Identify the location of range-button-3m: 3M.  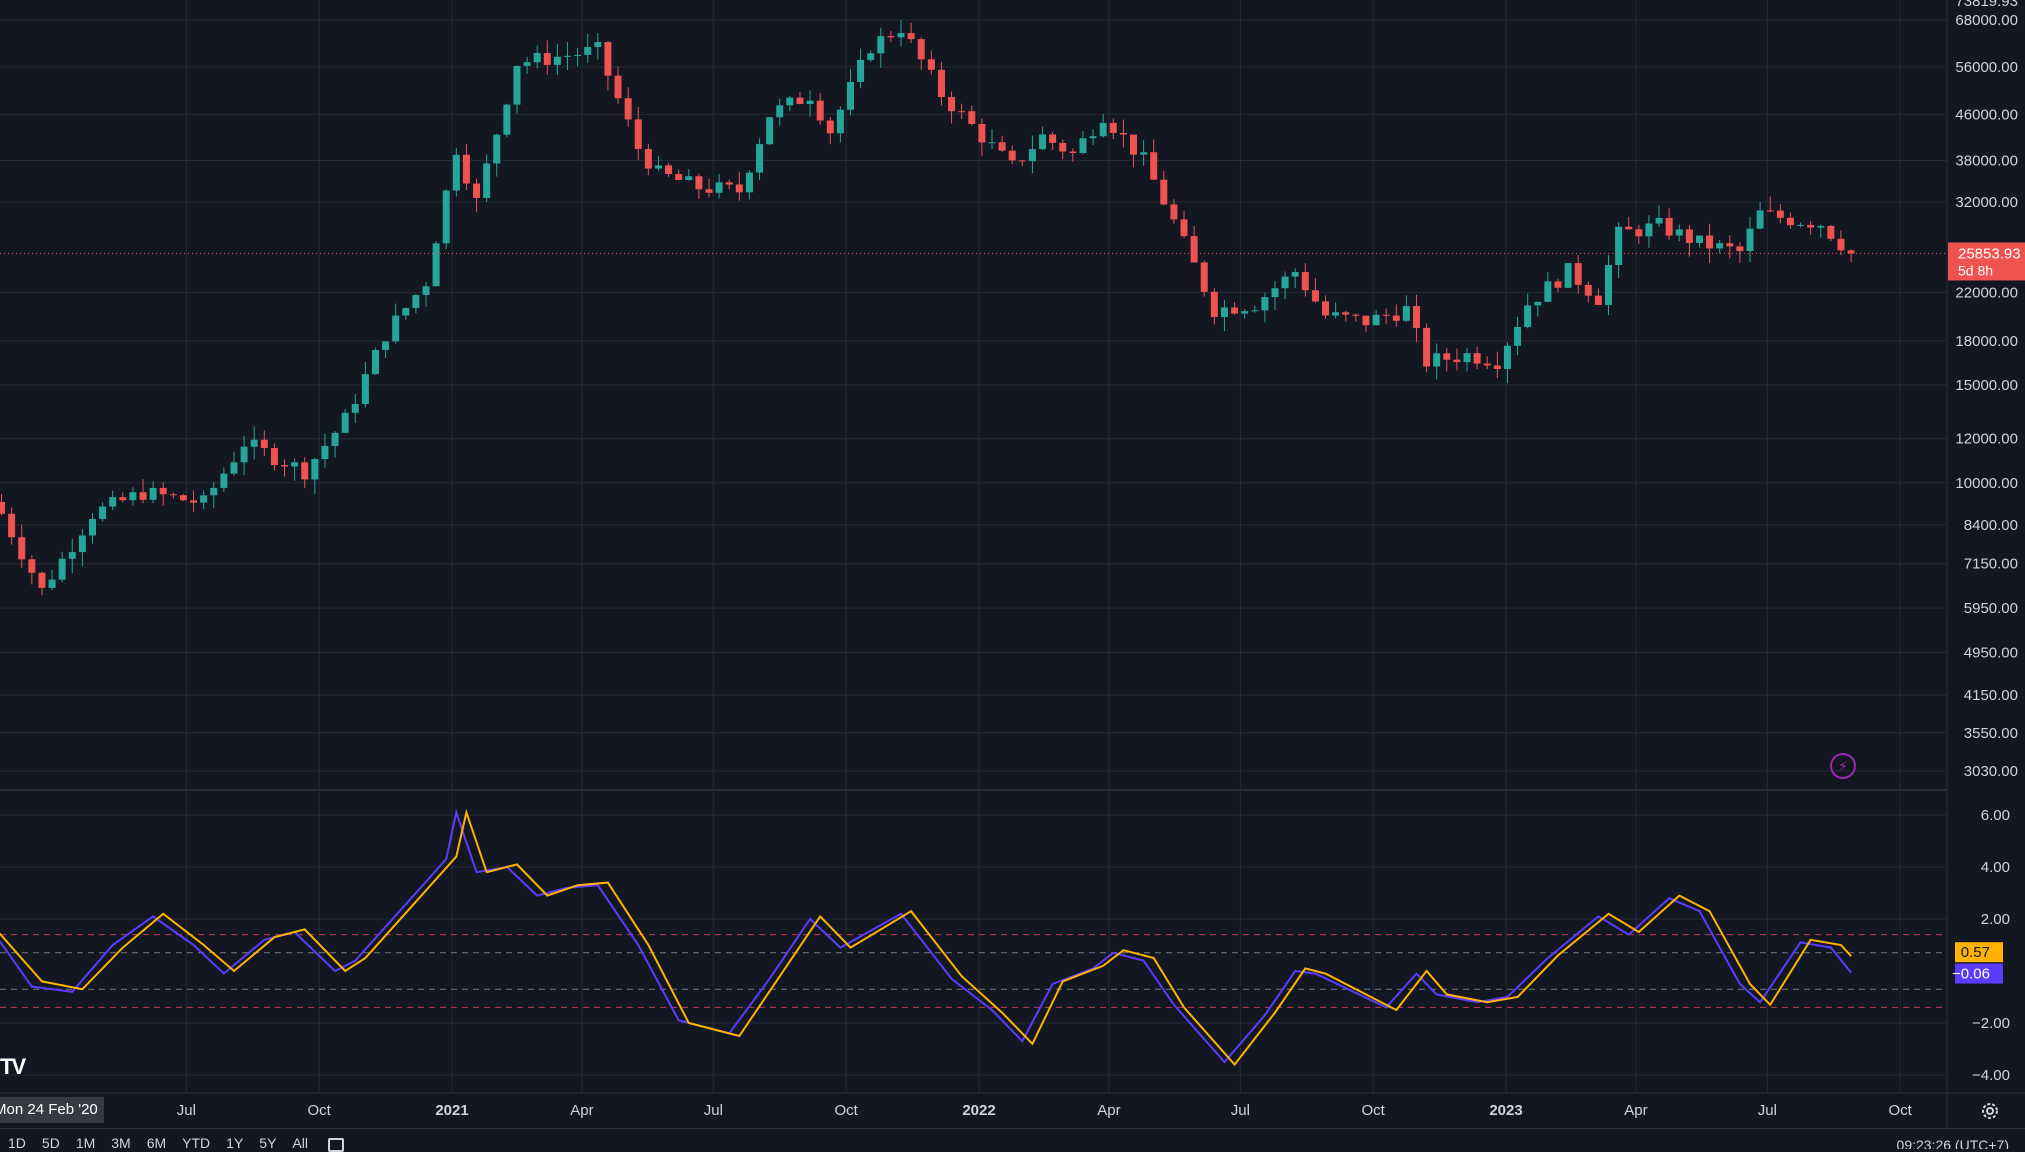
(121, 1142).